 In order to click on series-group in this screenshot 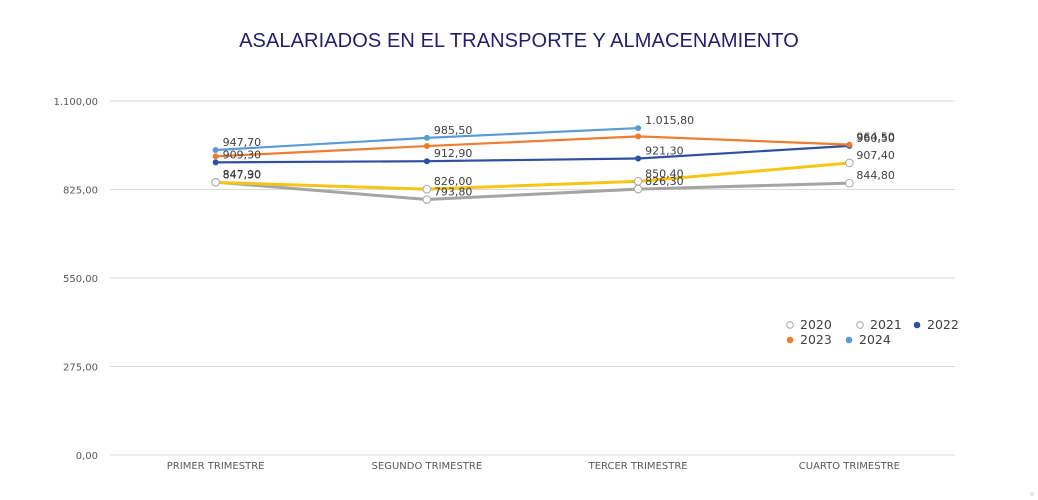, I will do `click(532, 164)`.